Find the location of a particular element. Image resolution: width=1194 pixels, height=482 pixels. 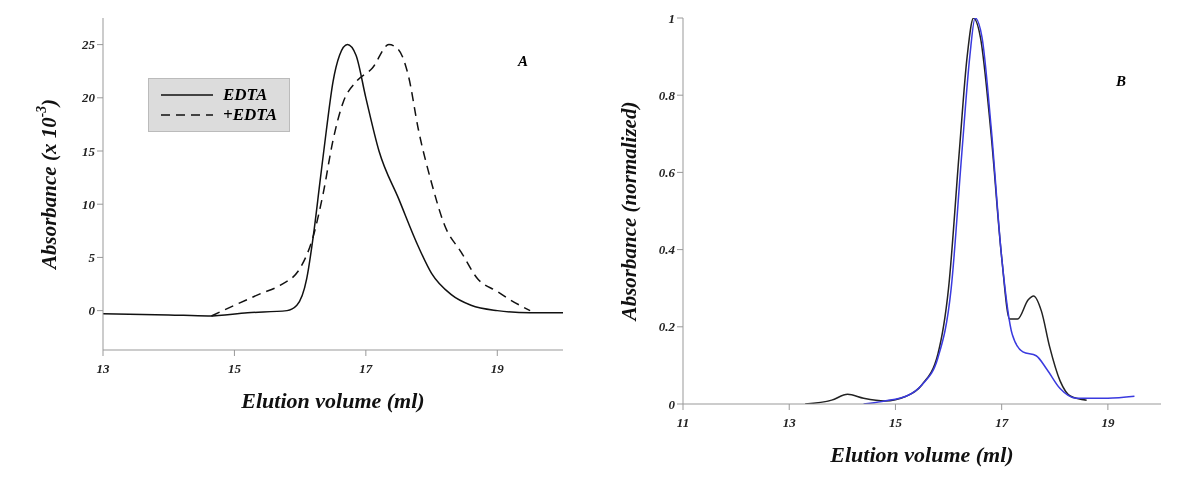

legend-label: +EDTA is located at coordinates (250, 115).